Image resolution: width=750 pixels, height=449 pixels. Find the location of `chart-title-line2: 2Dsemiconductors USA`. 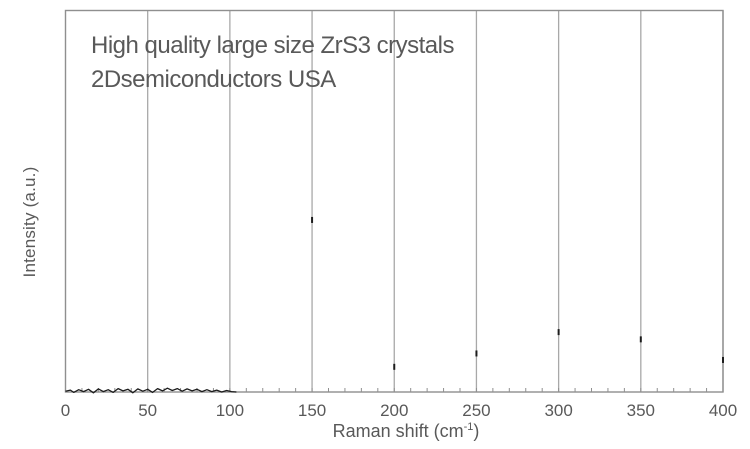

chart-title-line2: 2Dsemiconductors USA is located at coordinates (213, 79).